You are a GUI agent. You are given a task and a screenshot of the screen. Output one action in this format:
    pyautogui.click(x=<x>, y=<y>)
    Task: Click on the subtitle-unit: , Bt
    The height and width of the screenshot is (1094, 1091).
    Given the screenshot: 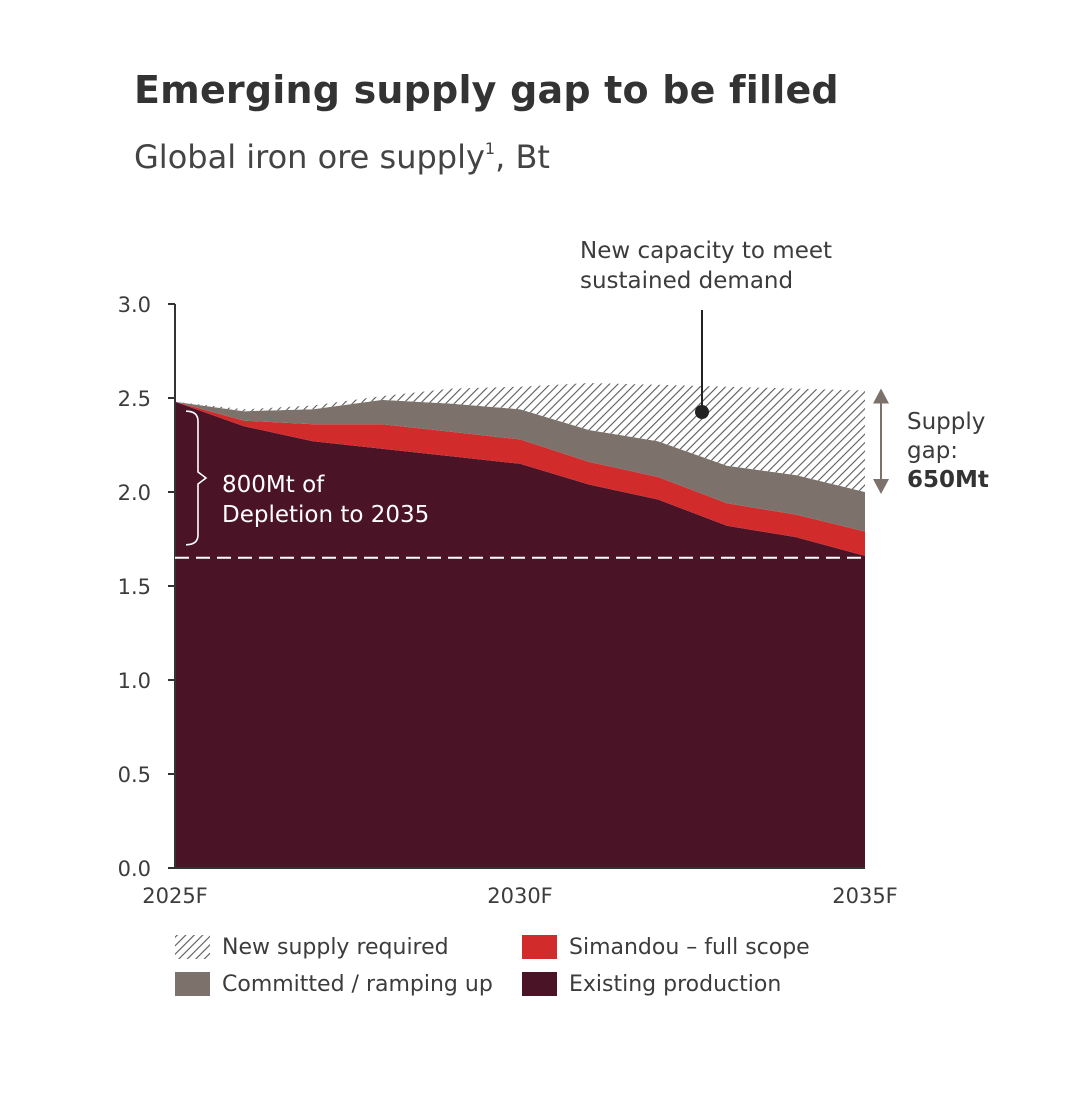 What is the action you would take?
    pyautogui.click(x=522, y=157)
    